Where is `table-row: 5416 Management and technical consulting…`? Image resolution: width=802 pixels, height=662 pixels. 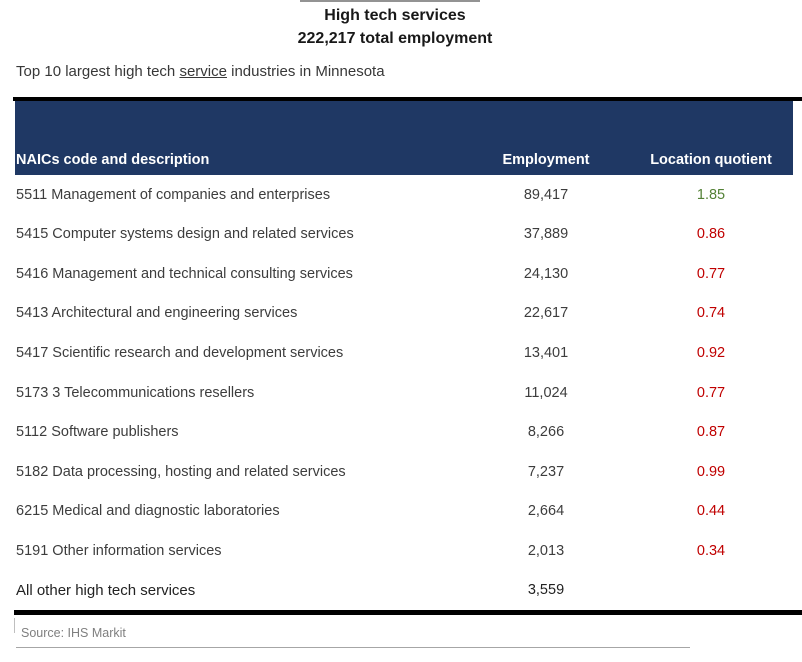 table-row: 5416 Management and technical consulting… is located at coordinates (401, 274).